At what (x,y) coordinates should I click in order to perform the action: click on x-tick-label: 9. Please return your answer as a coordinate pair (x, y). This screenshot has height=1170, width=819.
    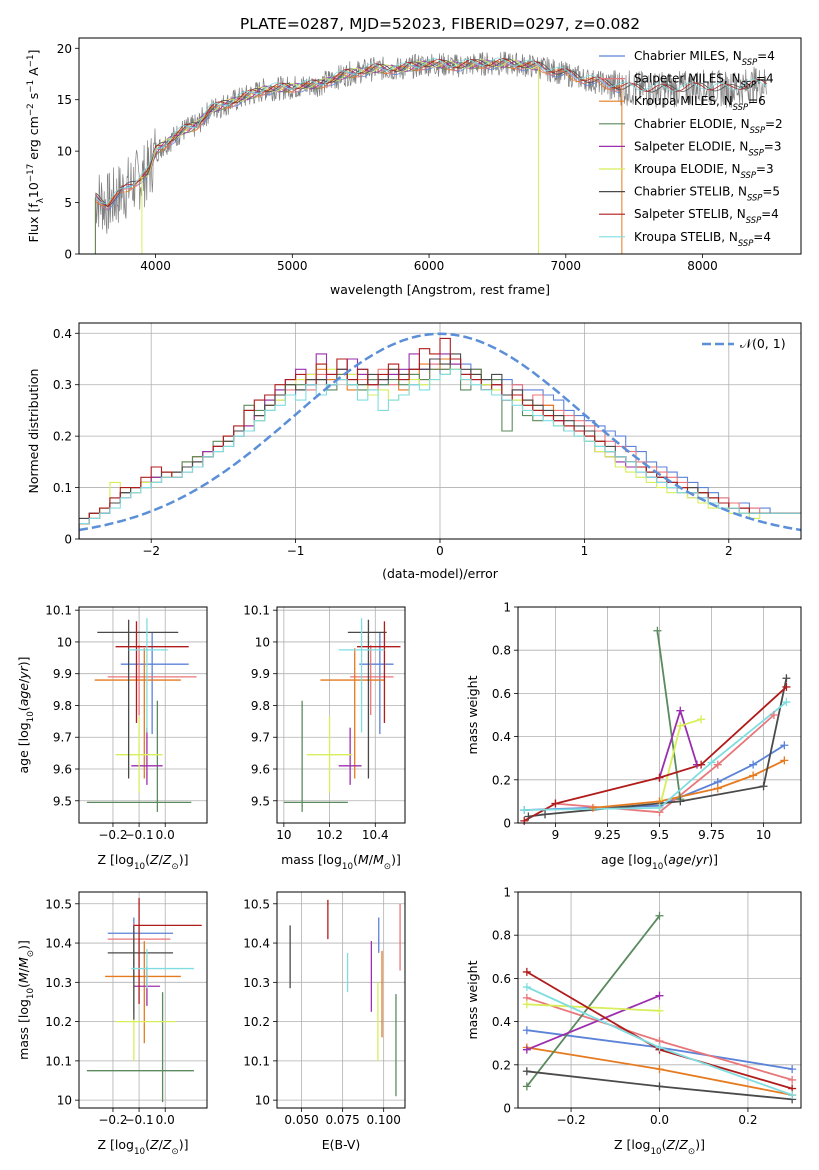
    Looking at the image, I should click on (556, 835).